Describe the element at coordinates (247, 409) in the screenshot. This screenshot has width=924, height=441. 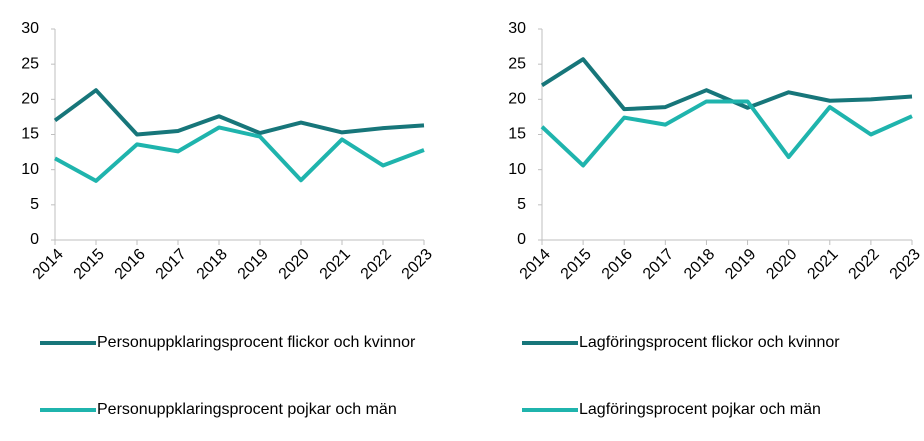
I see `legend-label: Personuppklaringsprocent pojkar och män` at that location.